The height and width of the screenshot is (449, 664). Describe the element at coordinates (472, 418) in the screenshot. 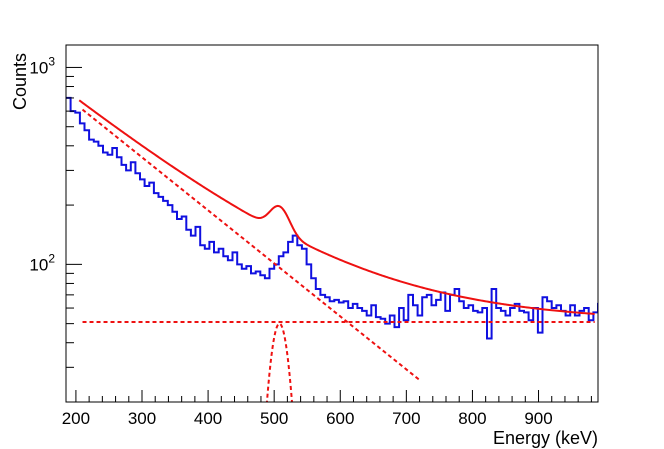

I see `x-tick-label: 800` at that location.